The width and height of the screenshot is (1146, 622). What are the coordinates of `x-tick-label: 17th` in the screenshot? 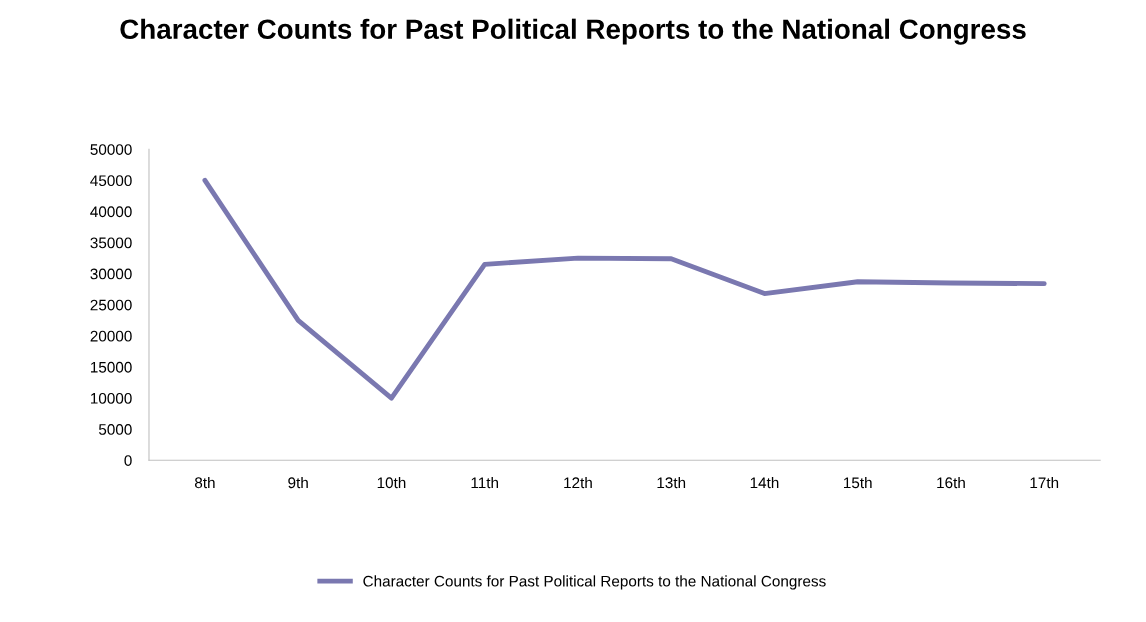 It's located at (1044, 482).